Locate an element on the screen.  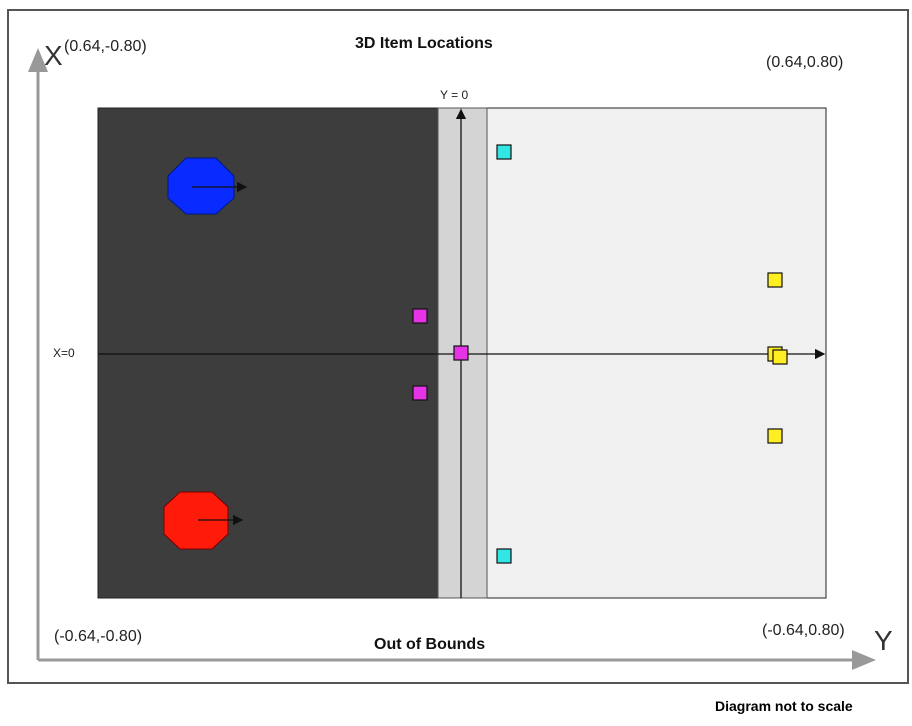
corner-top-left: (0.64,-0.80) is located at coordinates (105, 46).